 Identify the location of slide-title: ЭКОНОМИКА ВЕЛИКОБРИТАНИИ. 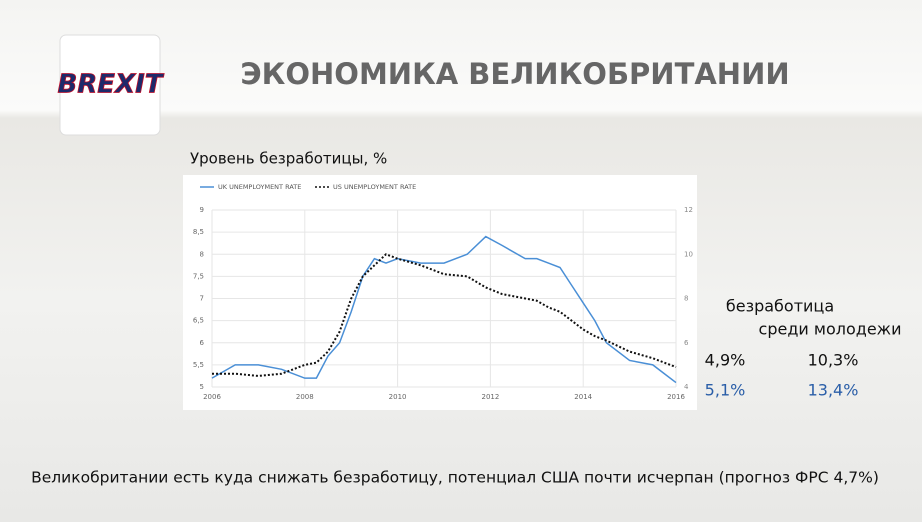
(514, 74).